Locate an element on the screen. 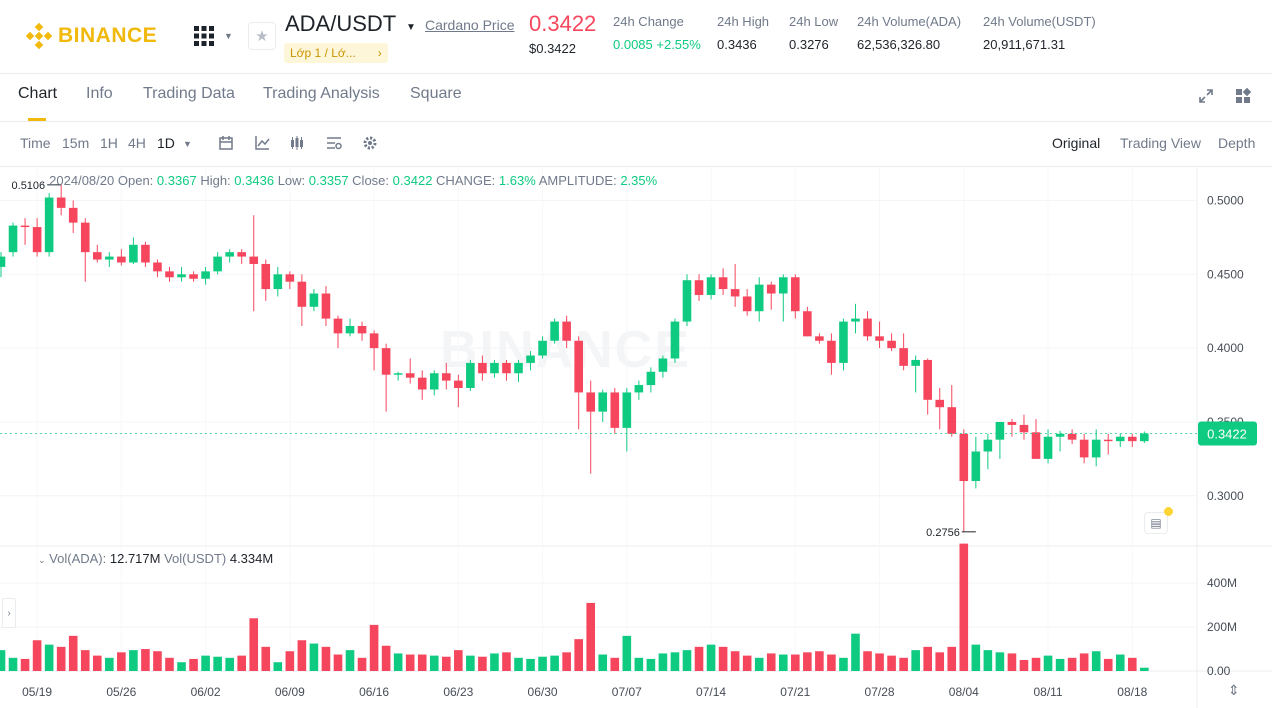 This screenshot has width=1272, height=708. volume-axis-label: 400M is located at coordinates (1222, 583).